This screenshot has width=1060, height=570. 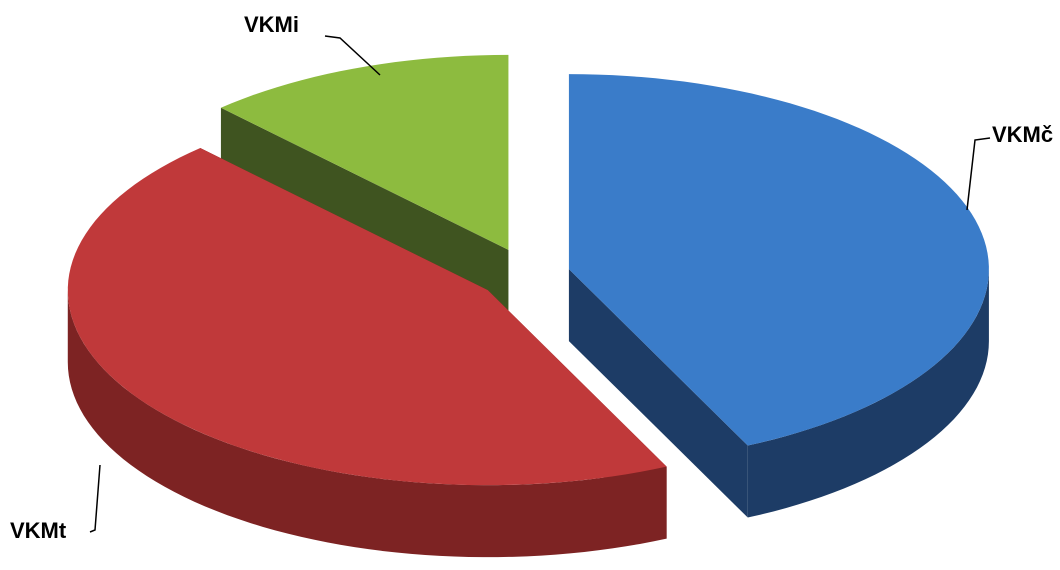 I want to click on slice-label: VKMt, so click(x=38, y=530).